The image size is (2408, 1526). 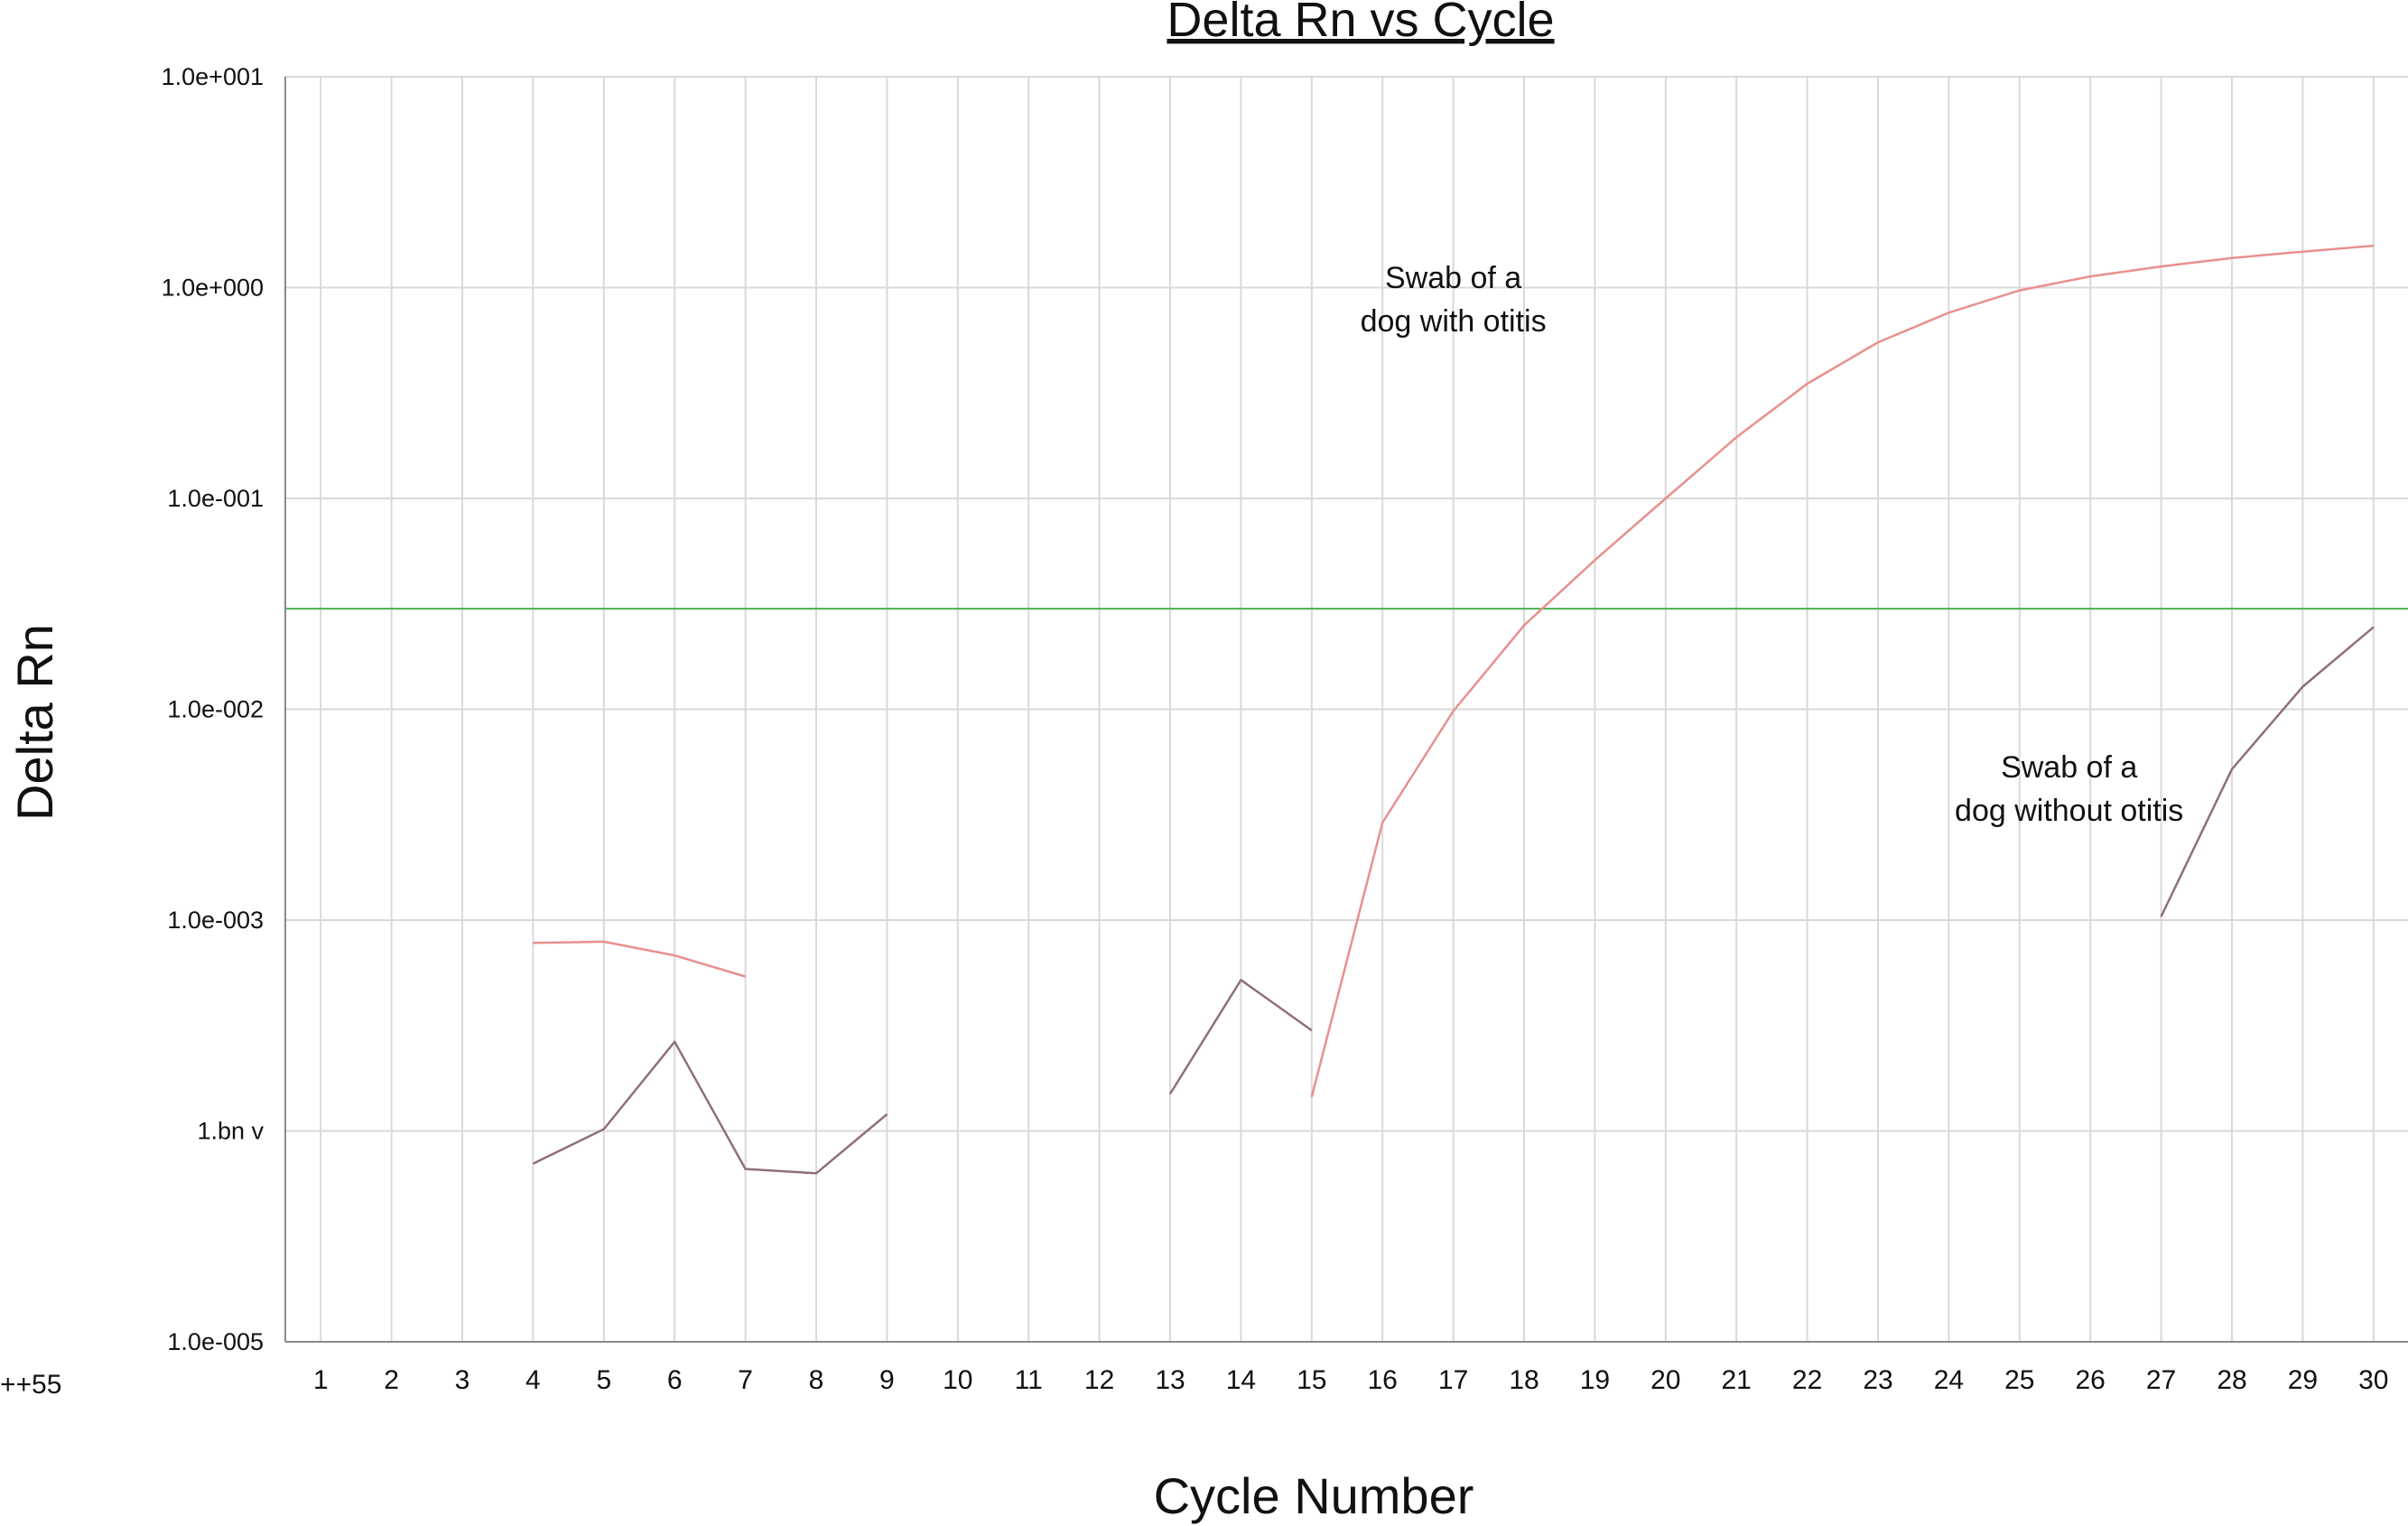 What do you see at coordinates (2303, 1380) in the screenshot?
I see `x-tick-label: 29` at bounding box center [2303, 1380].